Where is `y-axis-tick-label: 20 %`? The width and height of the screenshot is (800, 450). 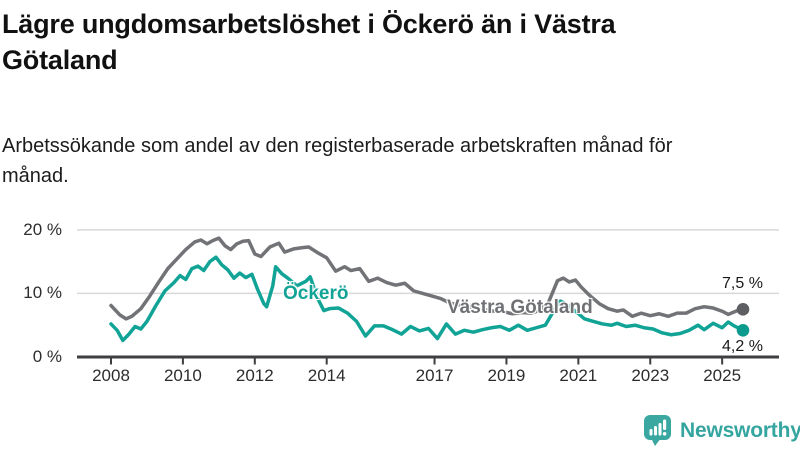 y-axis-tick-label: 20 % is located at coordinates (42, 229).